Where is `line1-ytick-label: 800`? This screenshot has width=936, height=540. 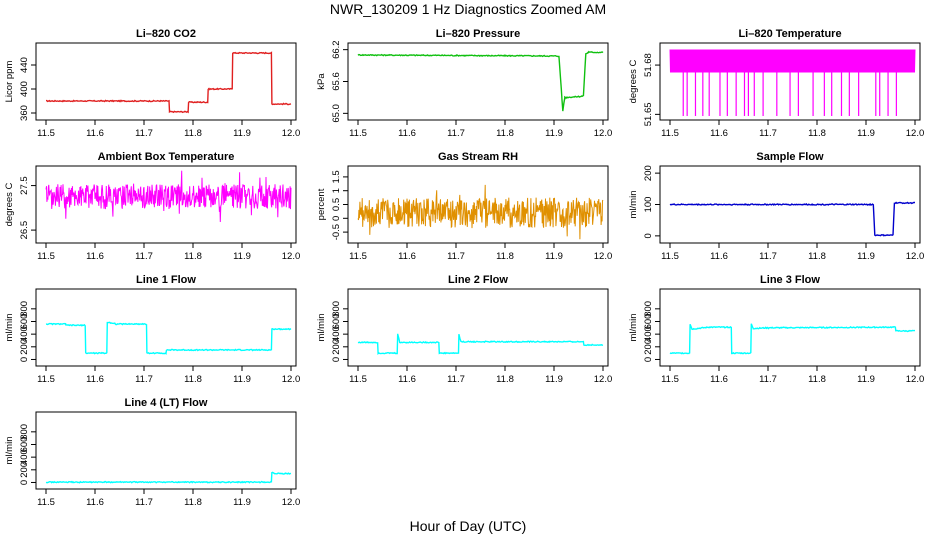
line1-ytick-label: 800 is located at coordinates (24, 309).